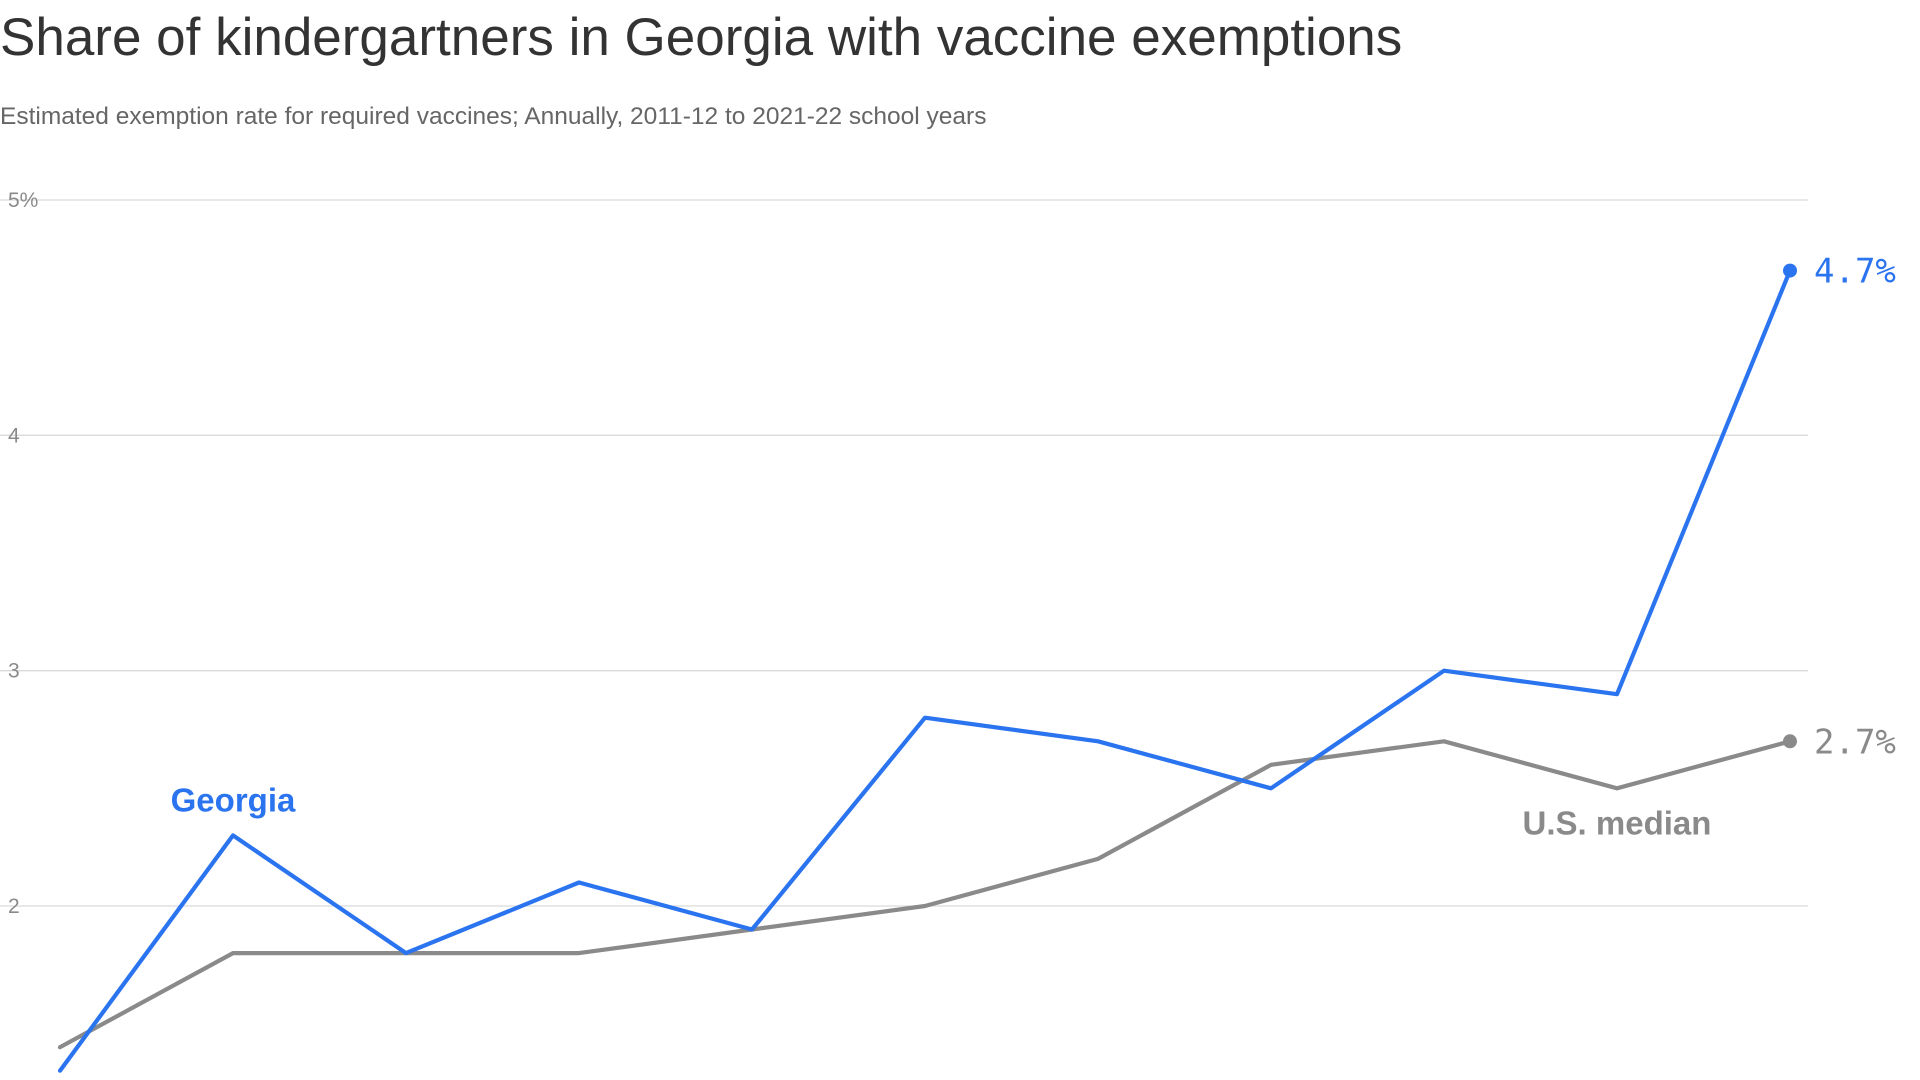 This screenshot has height=1080, width=1920. What do you see at coordinates (23, 200) in the screenshot?
I see `y-tick-label: 5%` at bounding box center [23, 200].